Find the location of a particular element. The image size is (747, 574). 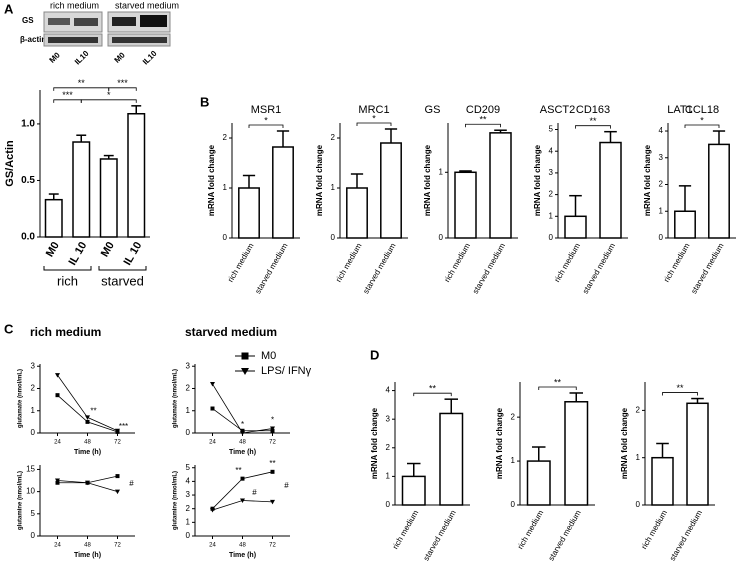

panel-letter: A is located at coordinates (9, 8).